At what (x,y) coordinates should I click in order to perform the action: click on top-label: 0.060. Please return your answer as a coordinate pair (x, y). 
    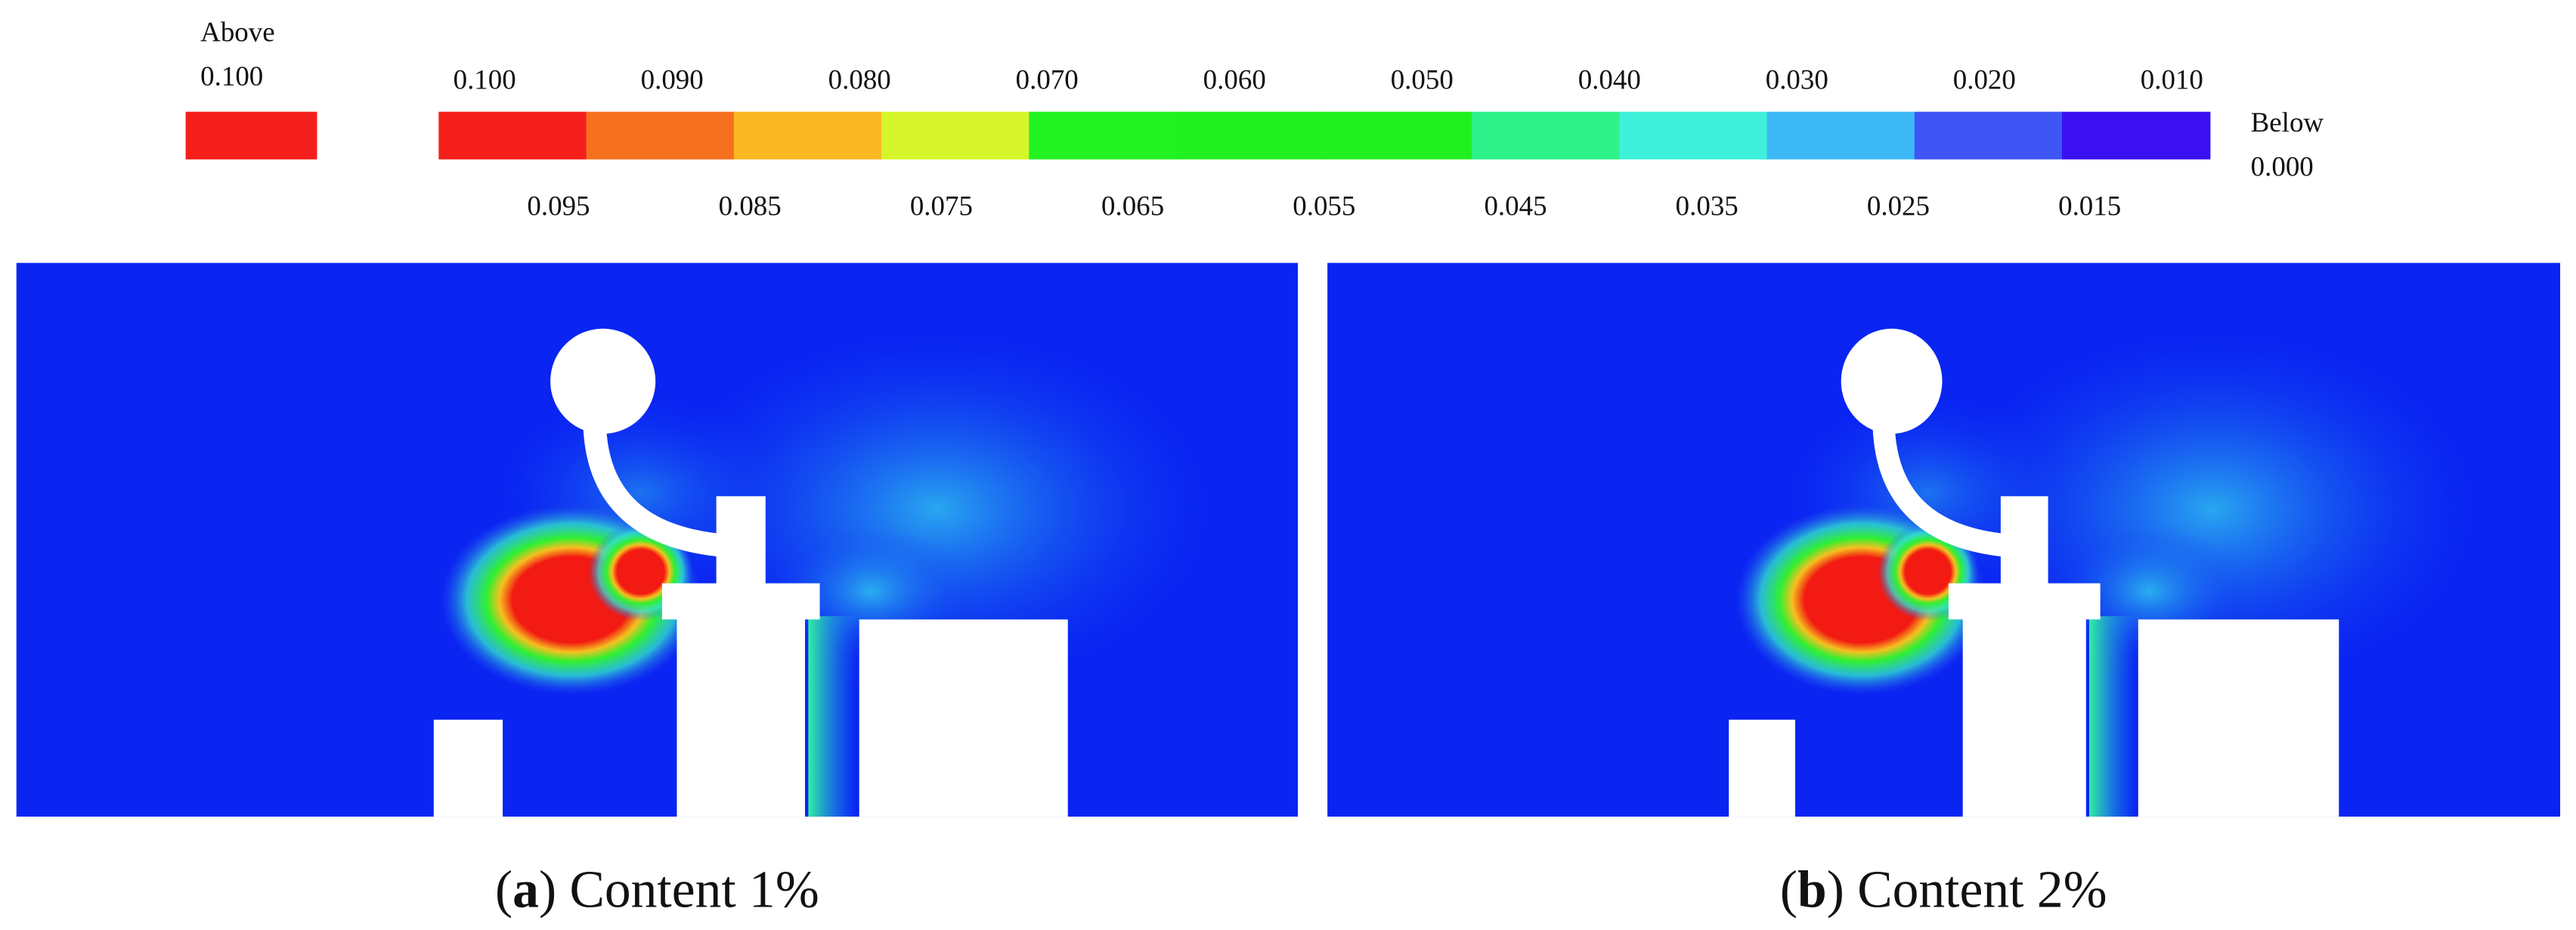
    Looking at the image, I should click on (1234, 79).